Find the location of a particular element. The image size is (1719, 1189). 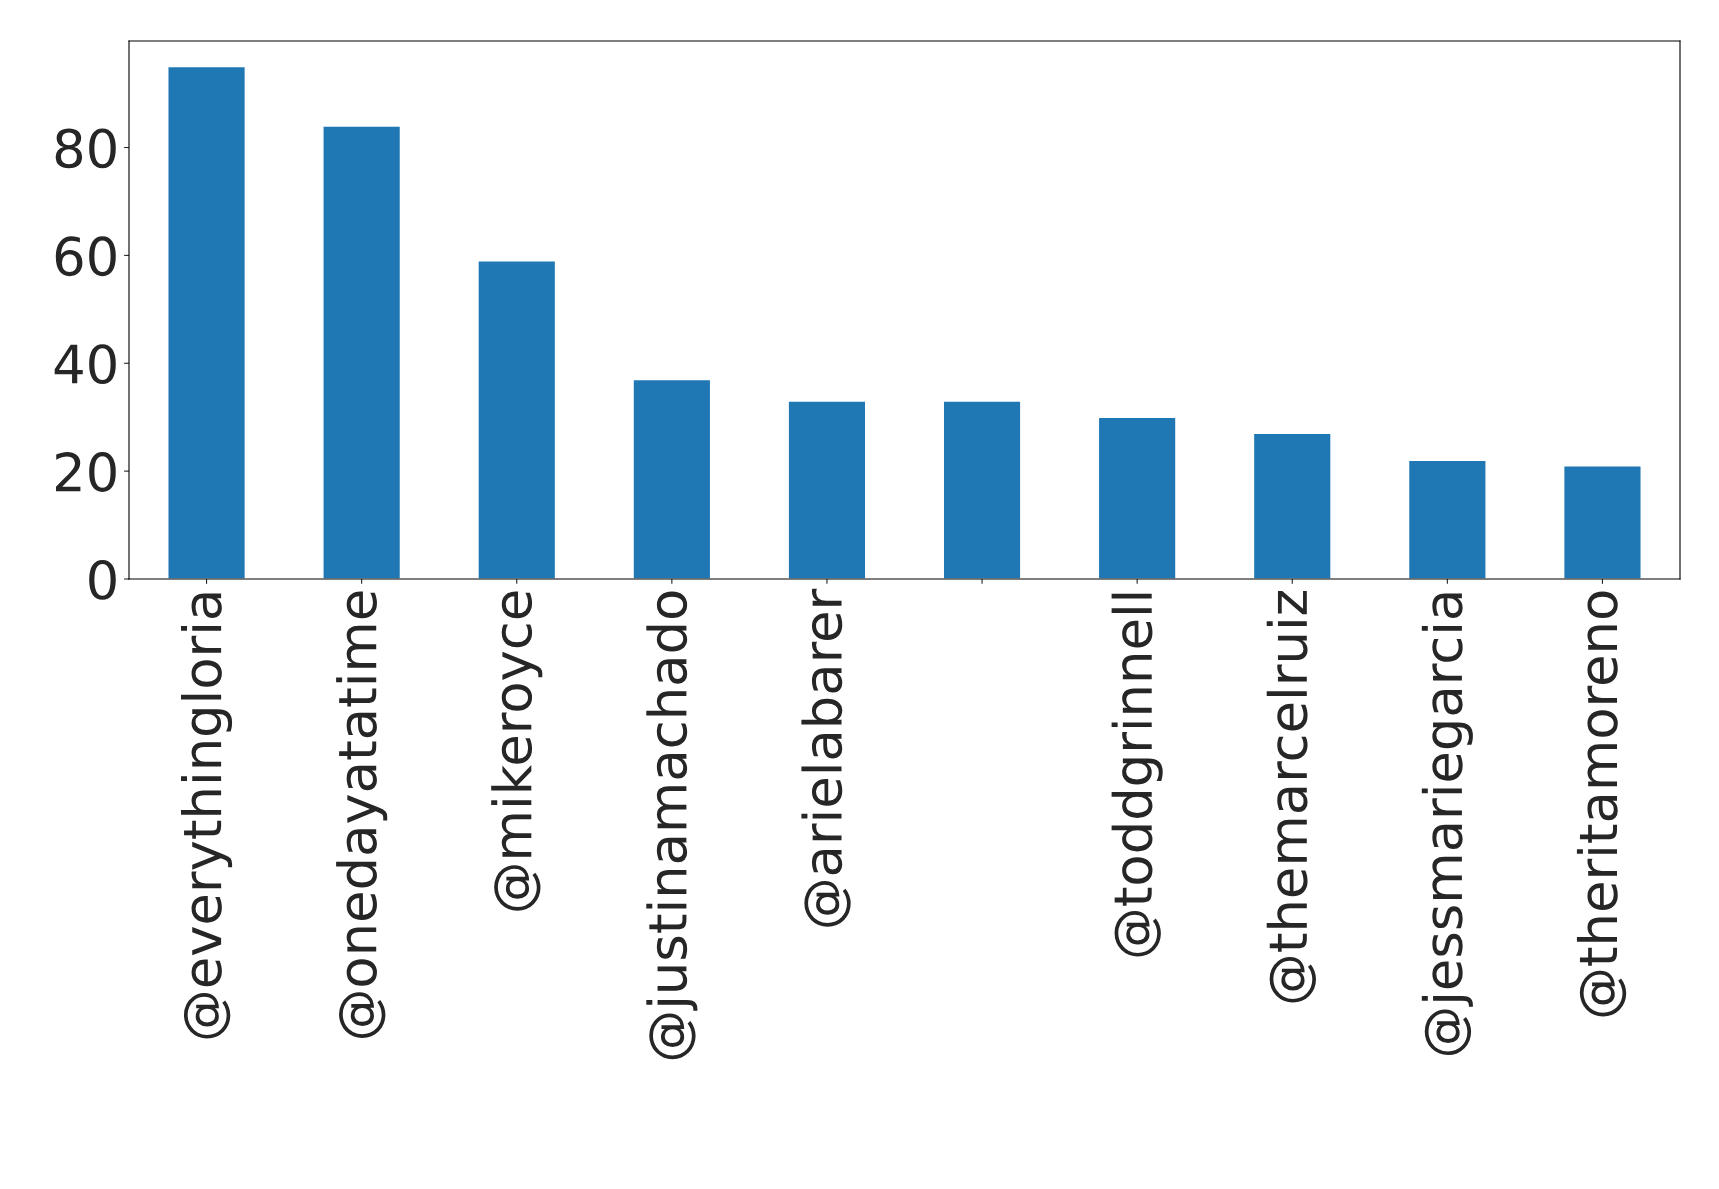

y-tick-label: 80 is located at coordinates (85, 148).